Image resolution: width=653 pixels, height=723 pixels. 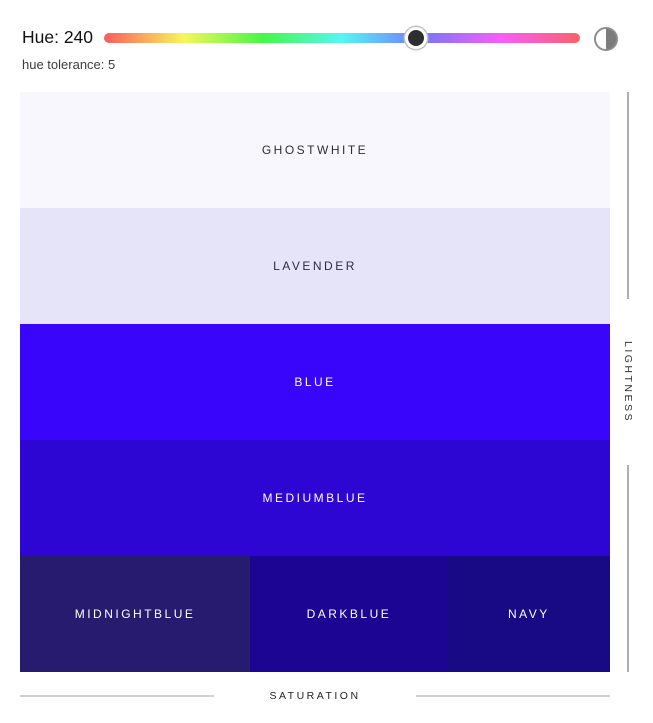 What do you see at coordinates (606, 39) in the screenshot?
I see `contrast-icon` at bounding box center [606, 39].